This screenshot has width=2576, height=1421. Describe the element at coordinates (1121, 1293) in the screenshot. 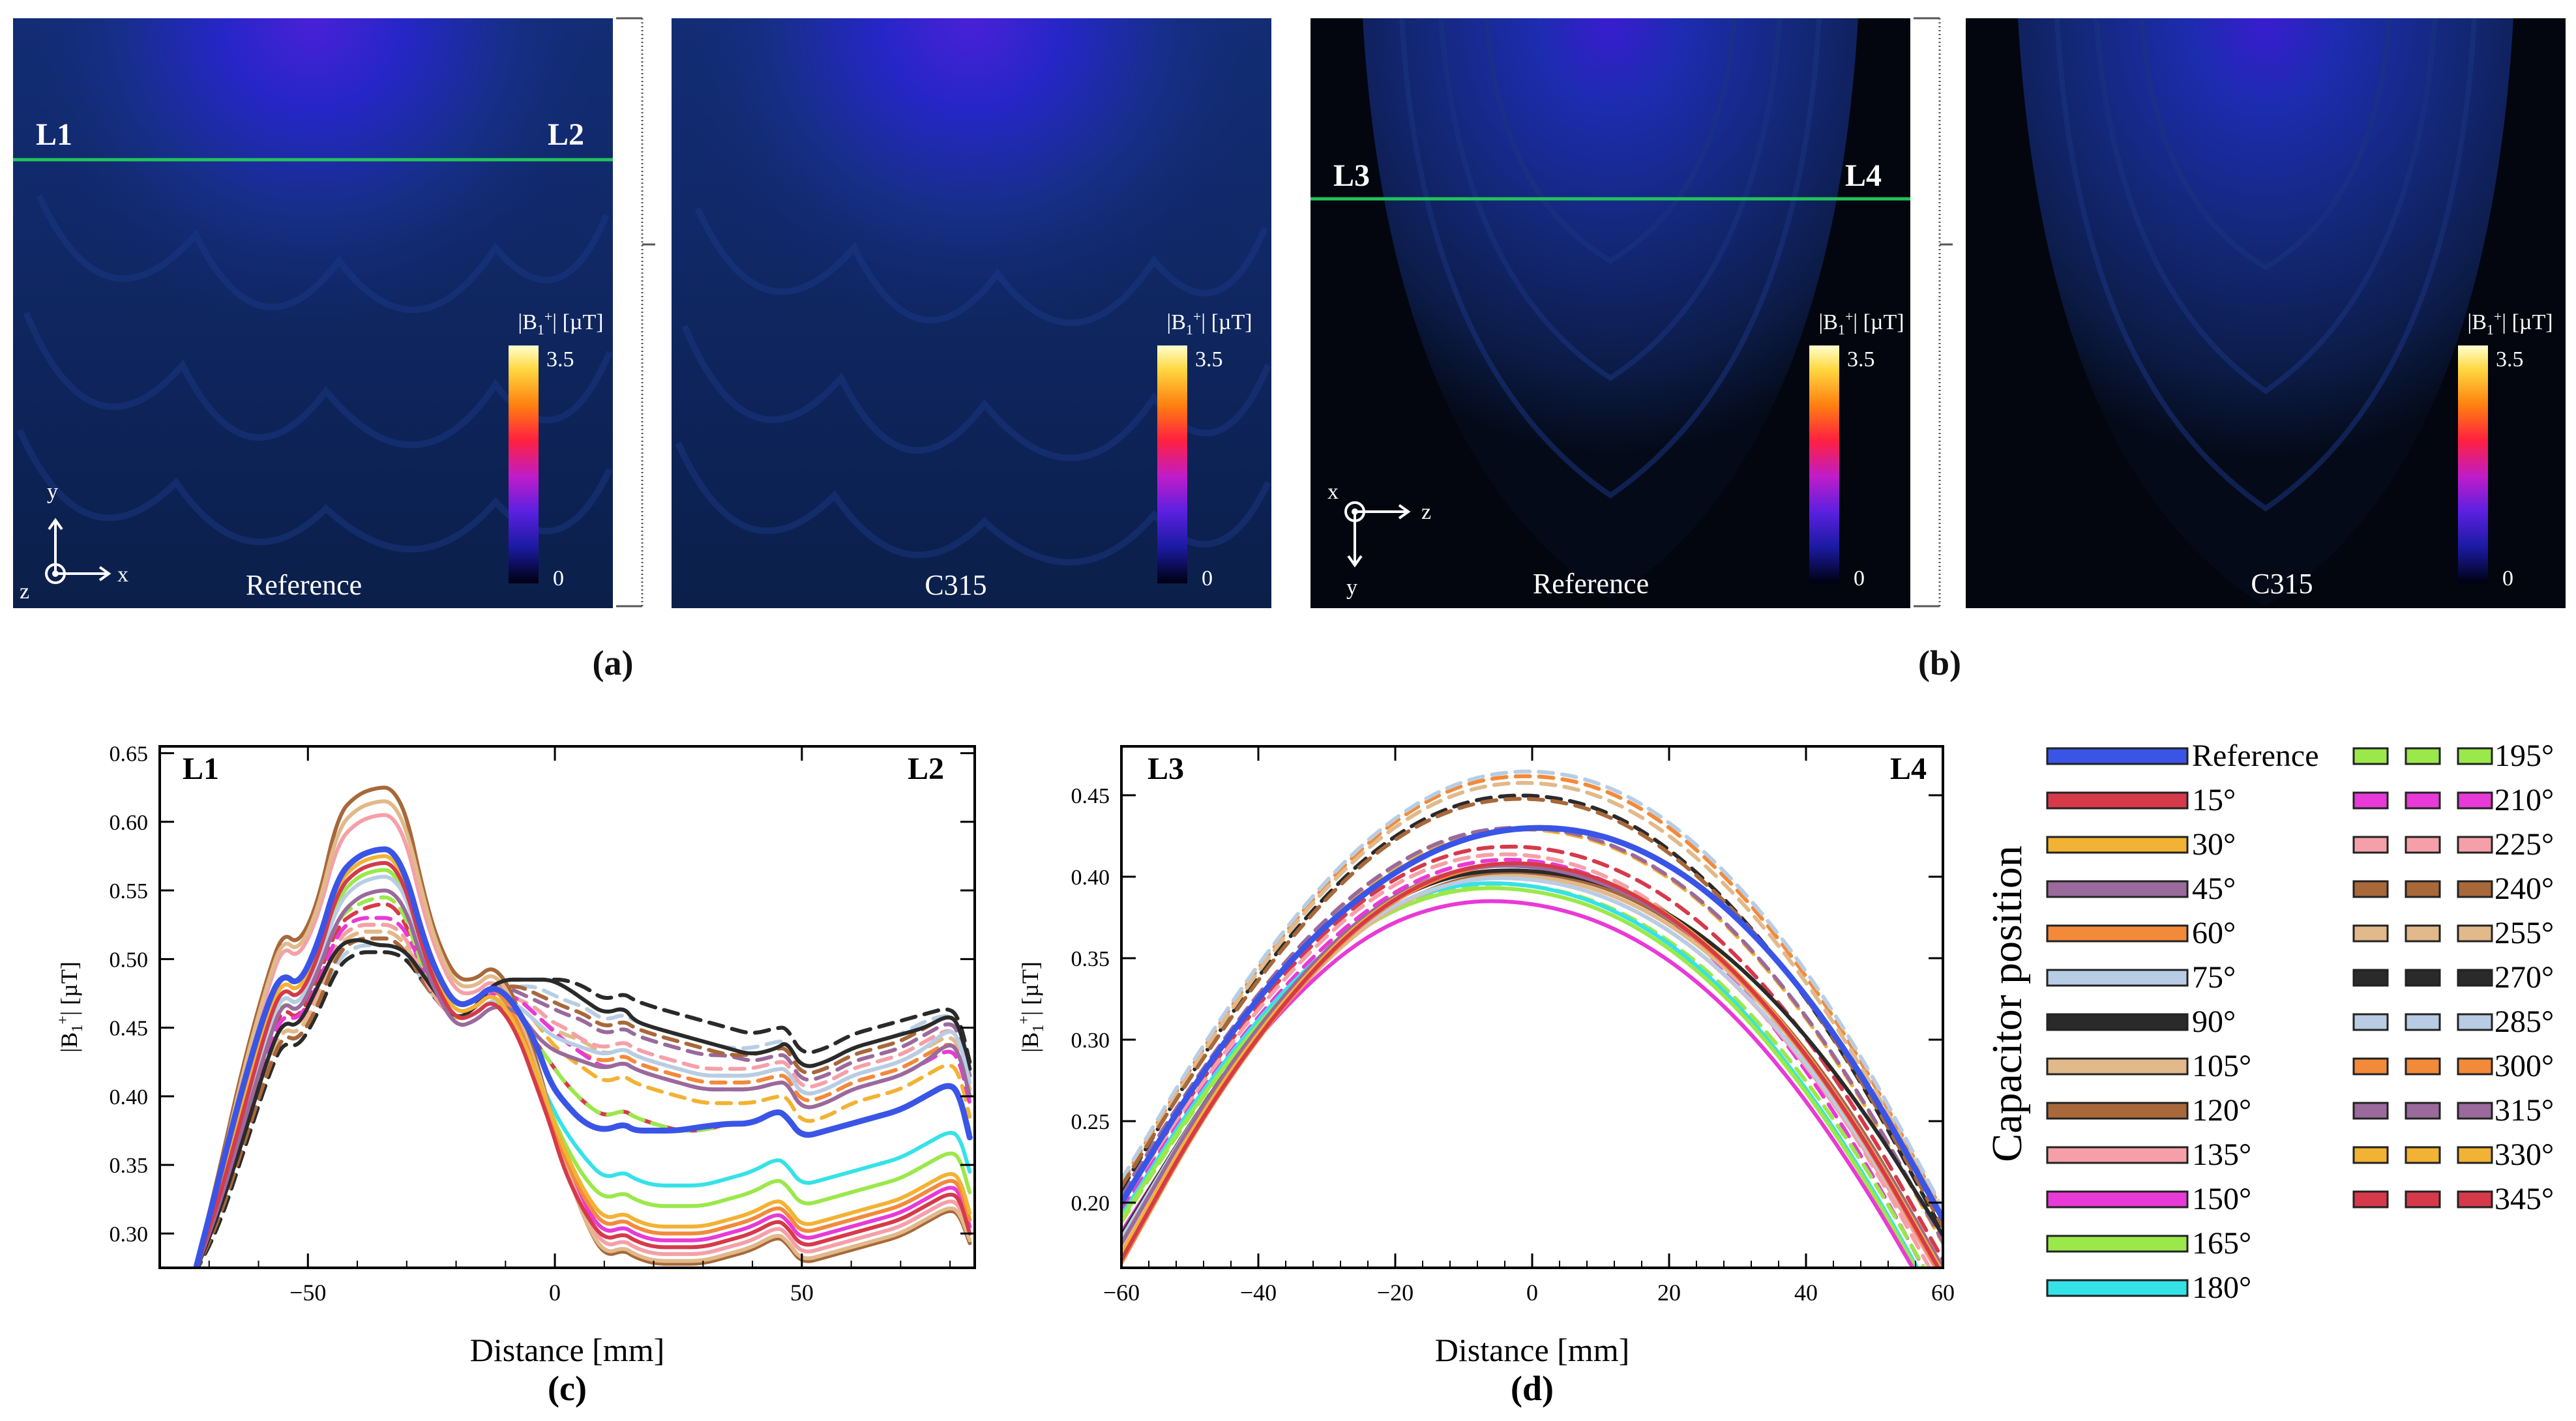

I see `chart-d-xtick-label: −60` at that location.